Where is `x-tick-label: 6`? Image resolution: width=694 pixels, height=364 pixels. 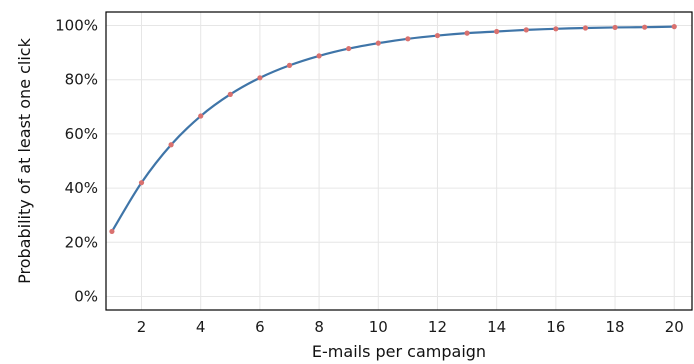 x-tick-label: 6 is located at coordinates (260, 327).